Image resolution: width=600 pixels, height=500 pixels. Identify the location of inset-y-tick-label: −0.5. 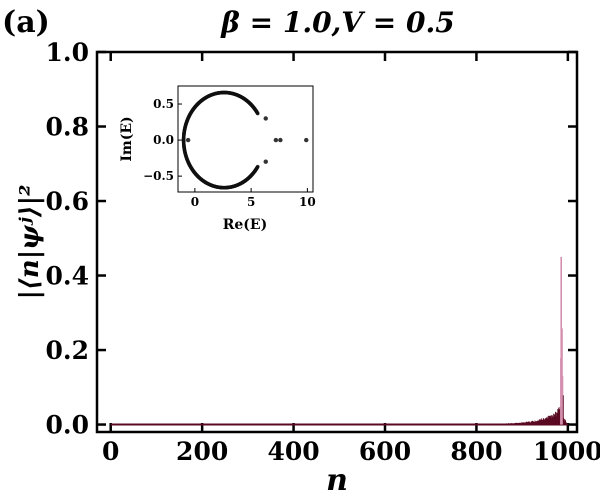
(158, 176).